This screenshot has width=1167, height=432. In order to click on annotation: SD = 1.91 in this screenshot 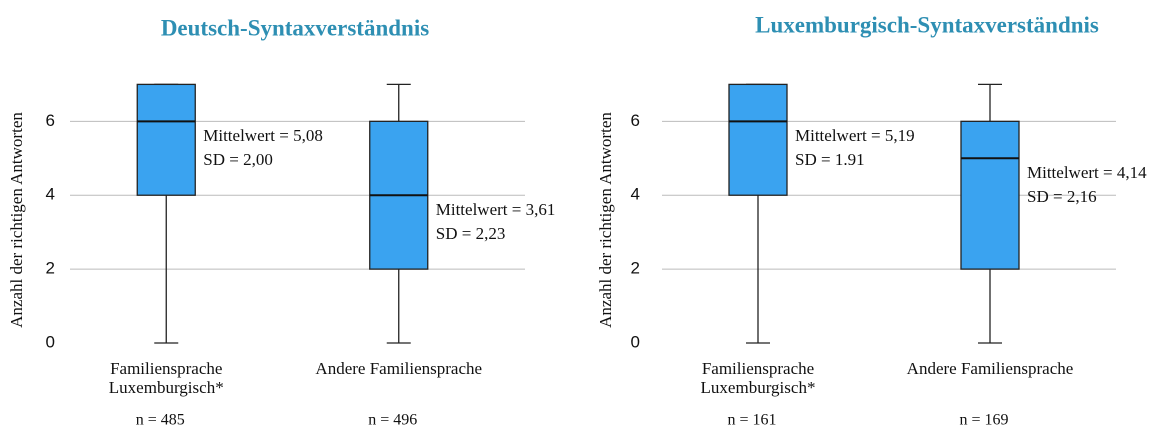, I will do `click(830, 159)`.